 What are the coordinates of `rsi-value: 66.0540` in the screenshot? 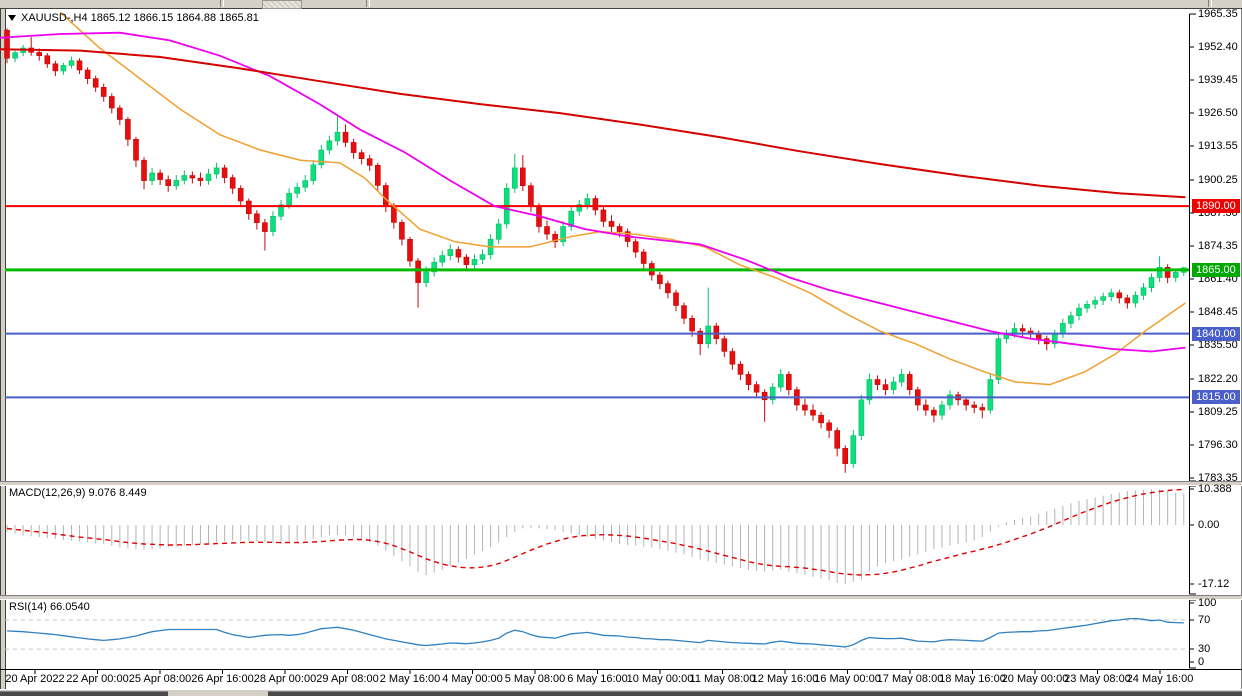 It's located at (69, 607).